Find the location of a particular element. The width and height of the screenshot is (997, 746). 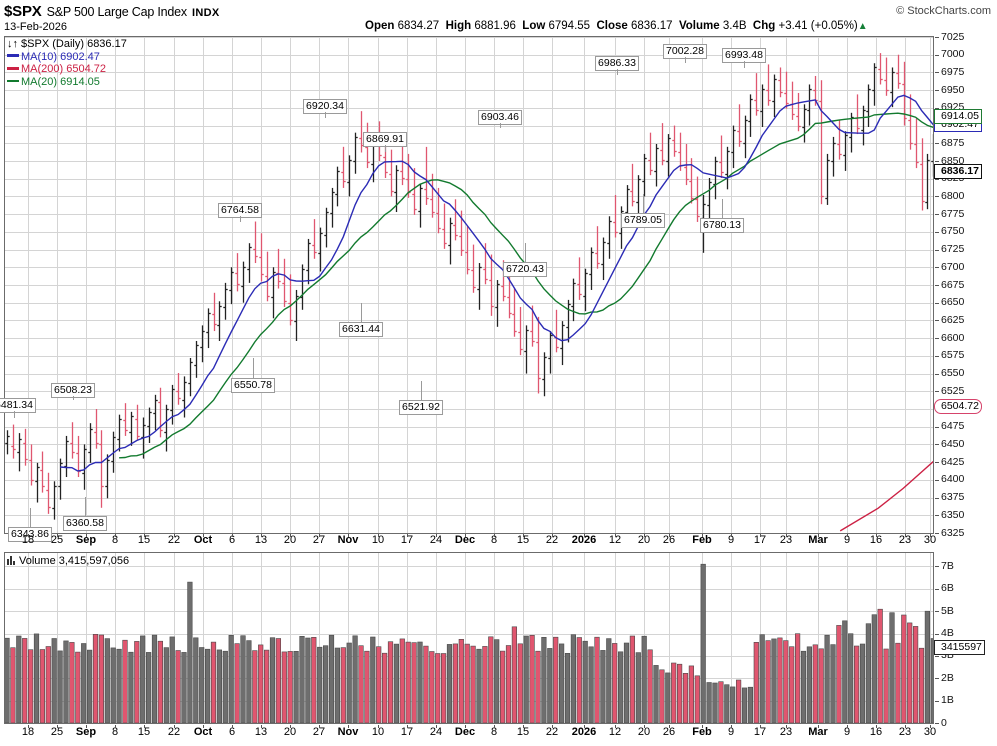

close-price-marker: 6836.17 is located at coordinates (958, 172).